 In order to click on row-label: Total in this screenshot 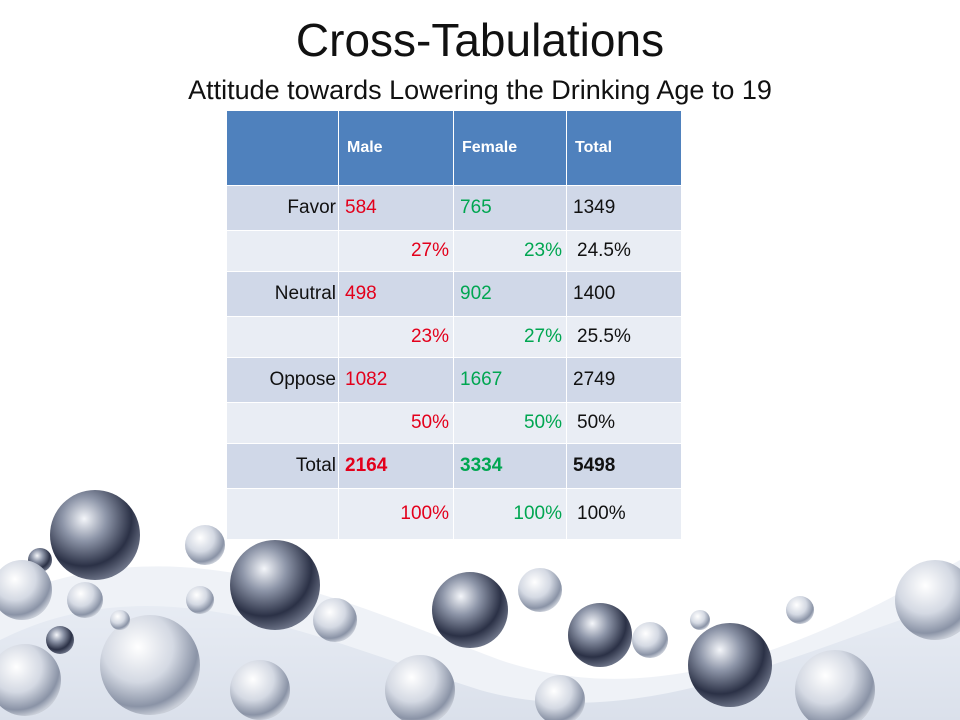, I will do `click(282, 466)`.